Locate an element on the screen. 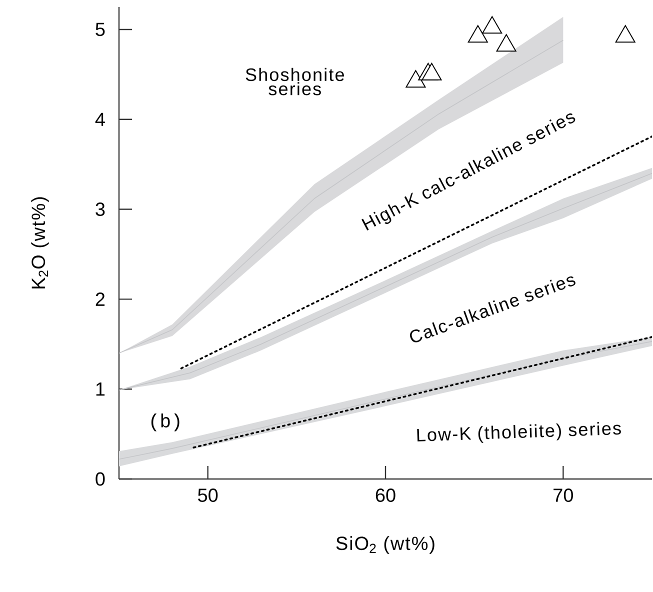  y-tick-label: 4 is located at coordinates (100, 119).